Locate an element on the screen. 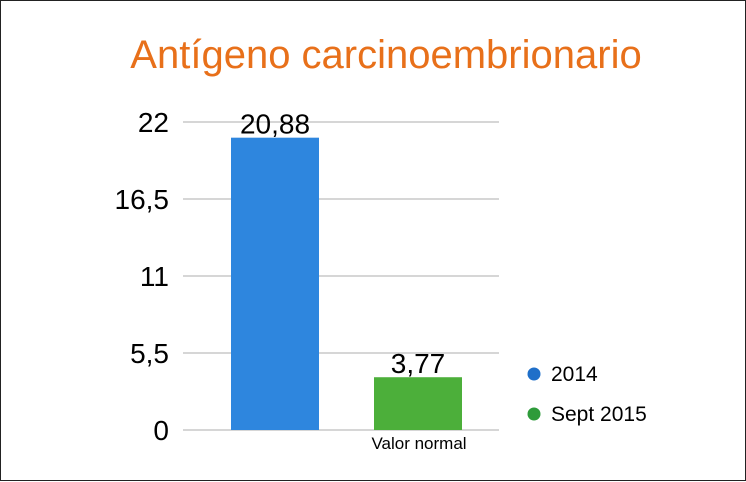  chart-title: Antígeno carcinoembrionario is located at coordinates (385, 55).